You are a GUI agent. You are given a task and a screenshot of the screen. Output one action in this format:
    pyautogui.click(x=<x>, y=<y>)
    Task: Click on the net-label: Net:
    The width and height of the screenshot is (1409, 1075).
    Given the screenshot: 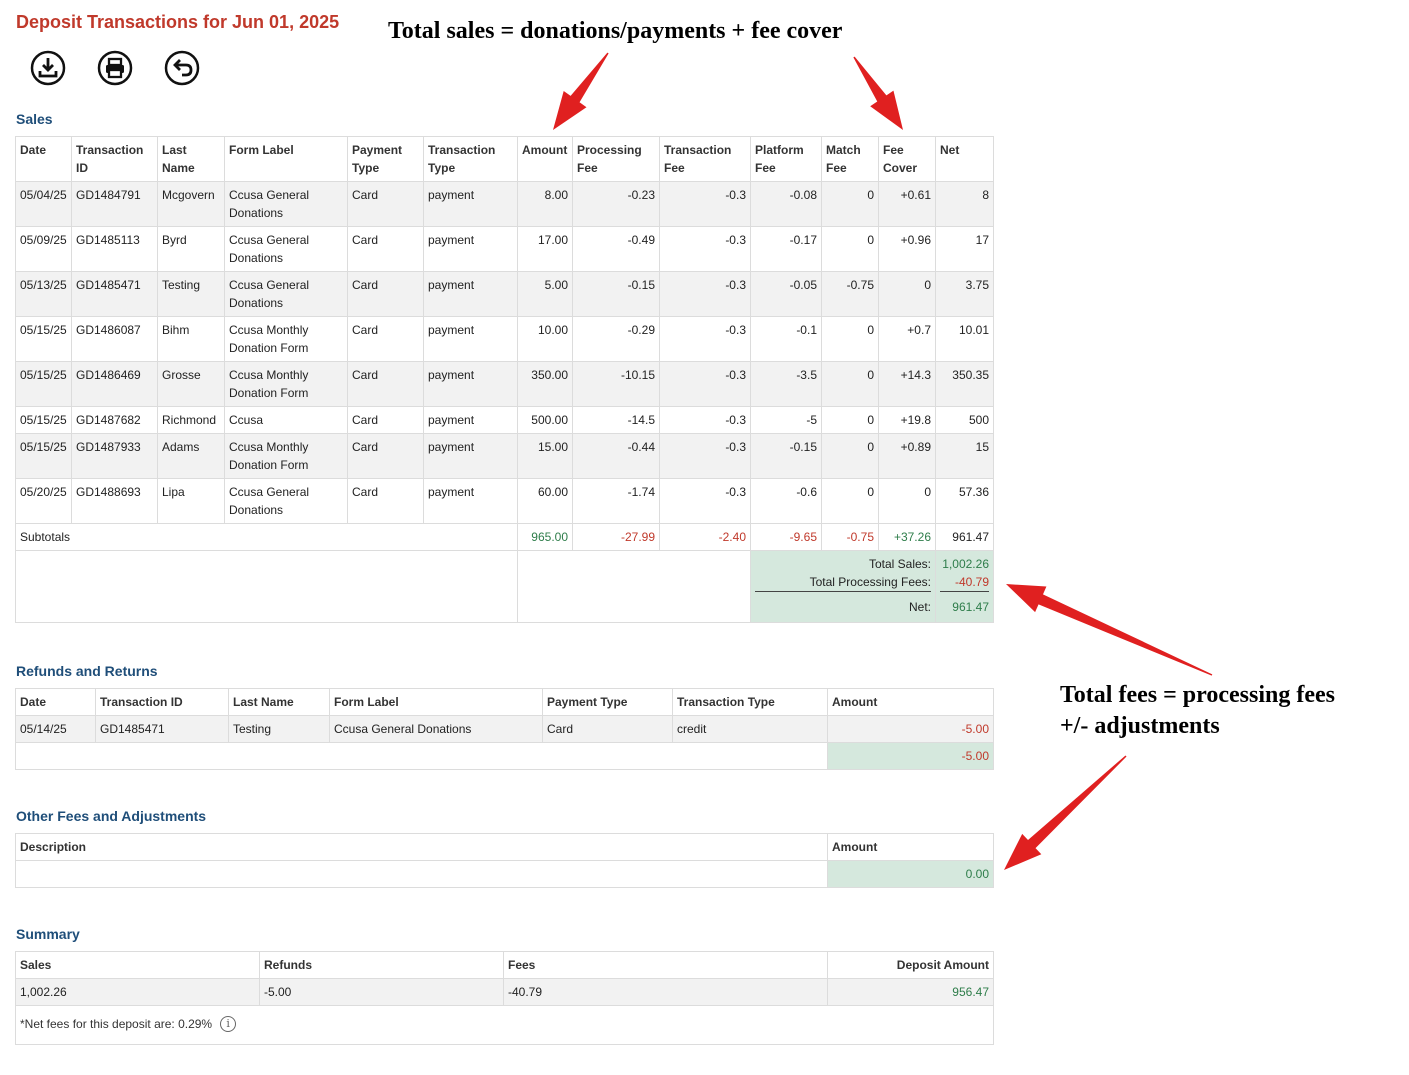 What is the action you would take?
    pyautogui.click(x=919, y=607)
    